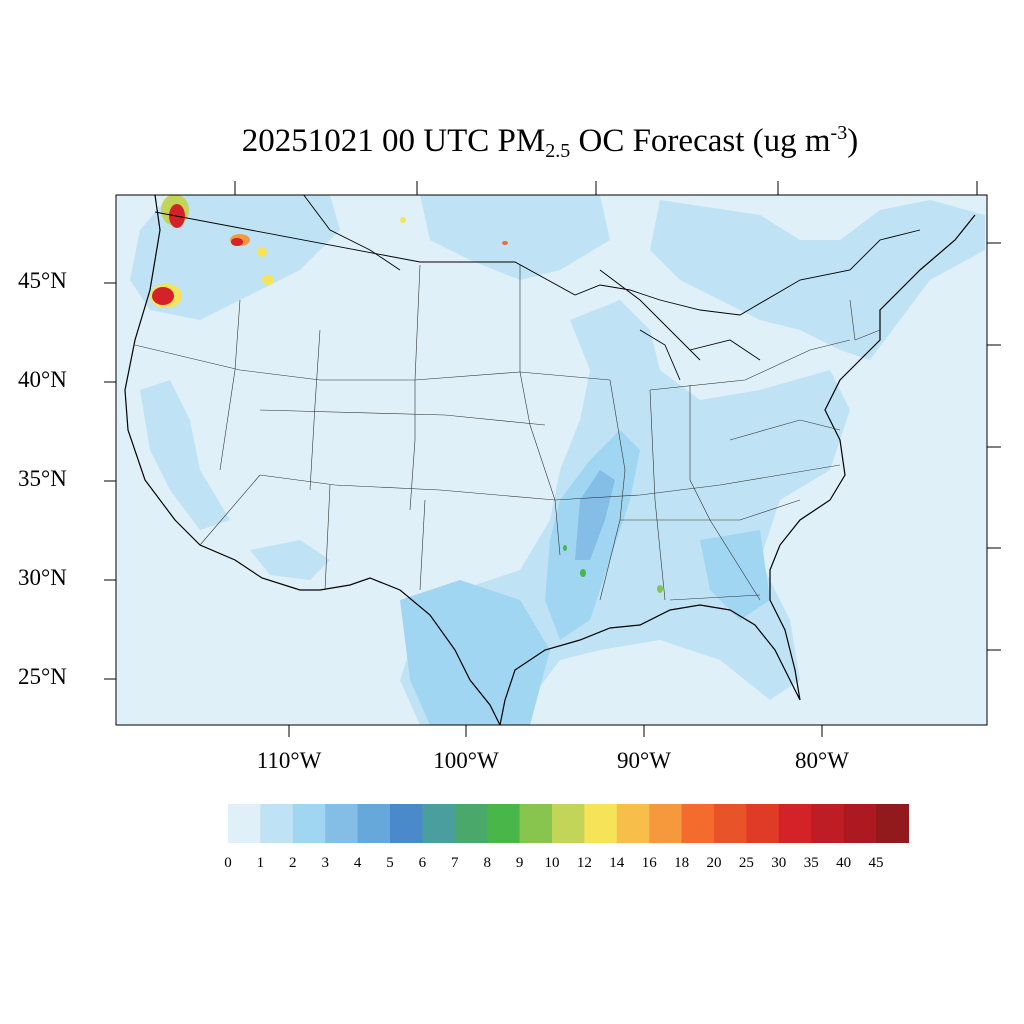  Describe the element at coordinates (657, 495) in the screenshot. I see `boundary-alabama` at that location.